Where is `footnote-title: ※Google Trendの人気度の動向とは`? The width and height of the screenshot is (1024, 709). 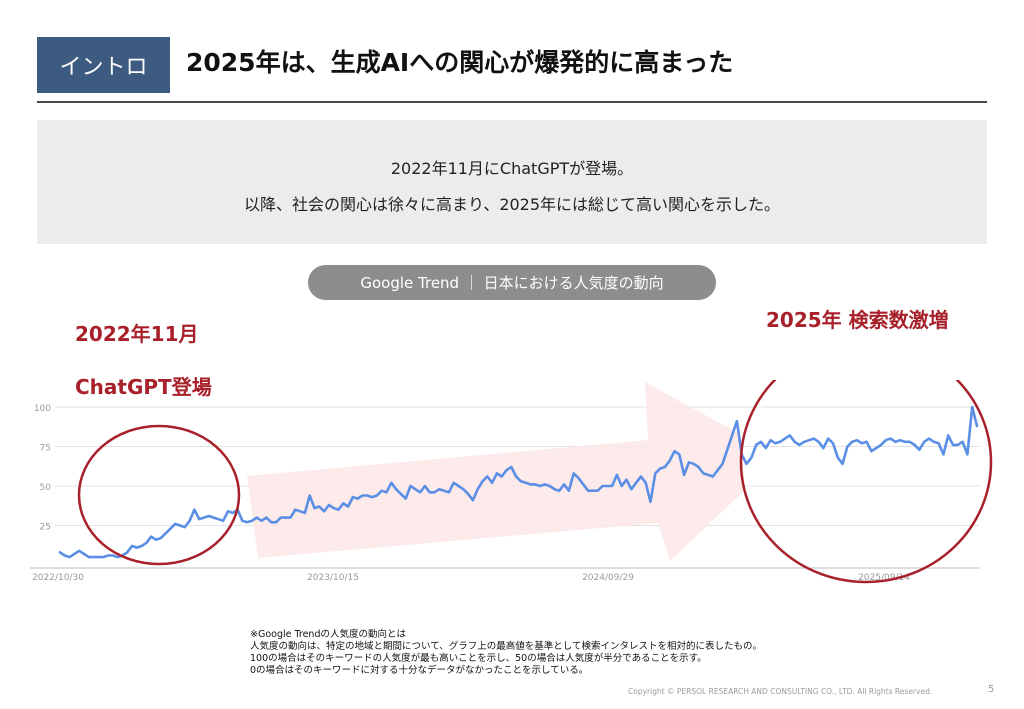 footnote-title: ※Google Trendの人気度の動向とは is located at coordinates (328, 634).